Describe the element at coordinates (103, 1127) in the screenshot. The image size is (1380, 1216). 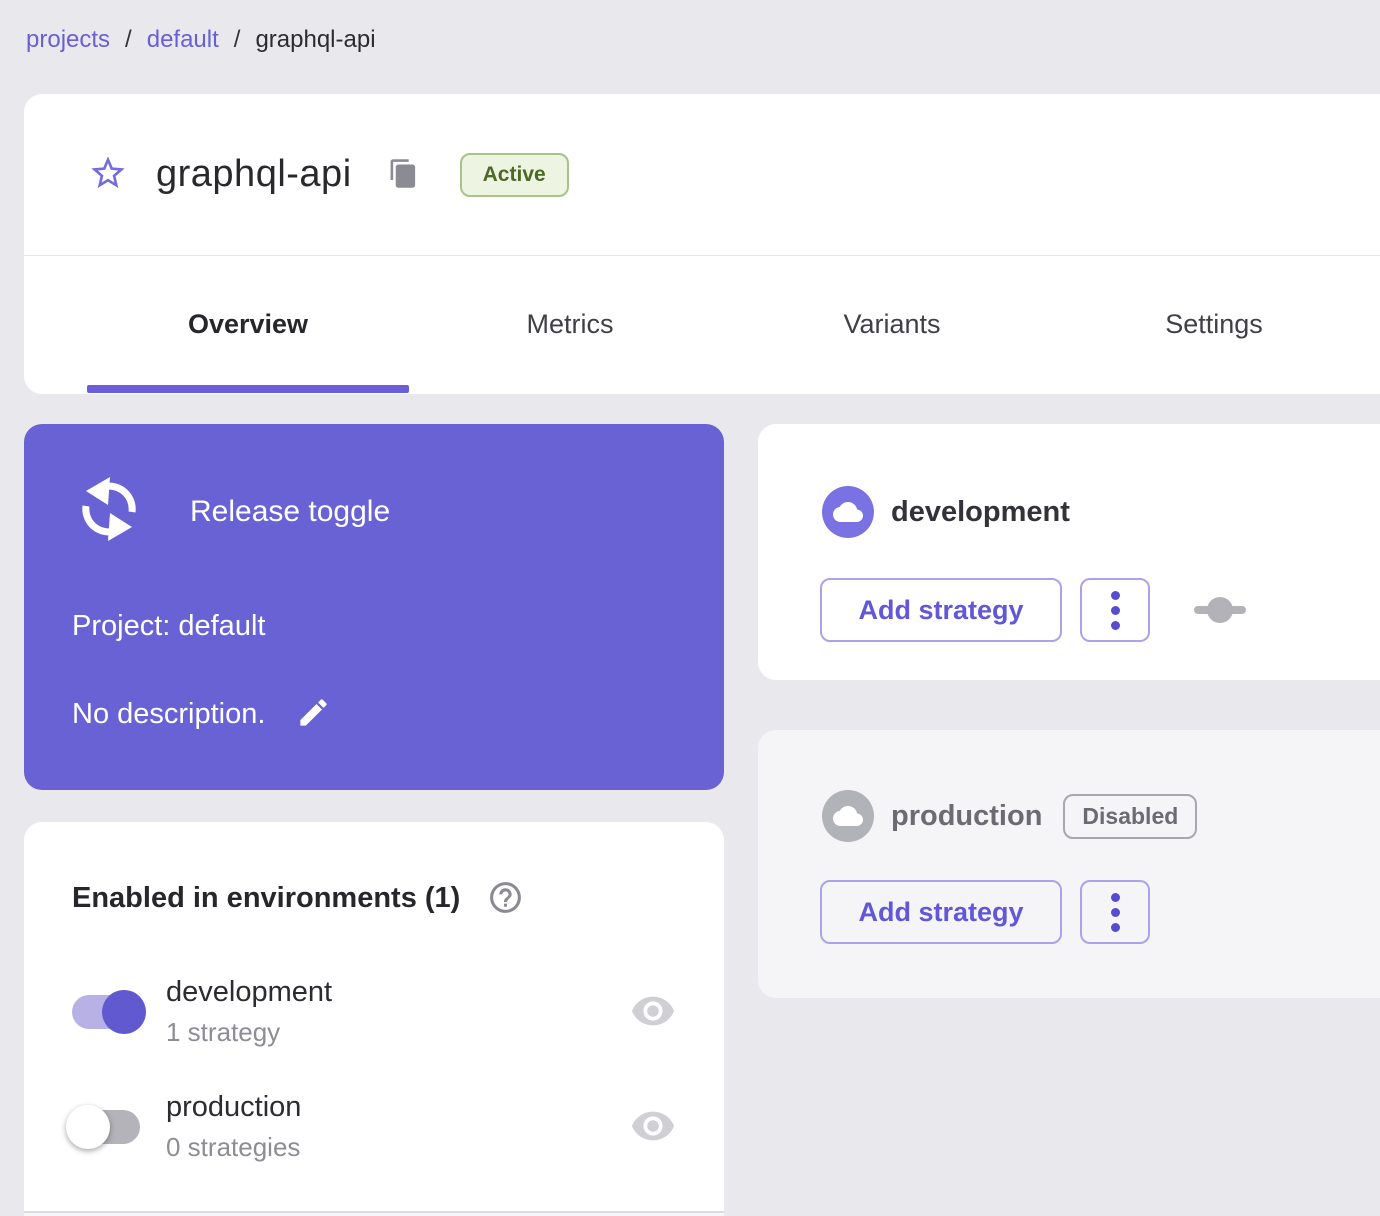
I see `production-toggle` at that location.